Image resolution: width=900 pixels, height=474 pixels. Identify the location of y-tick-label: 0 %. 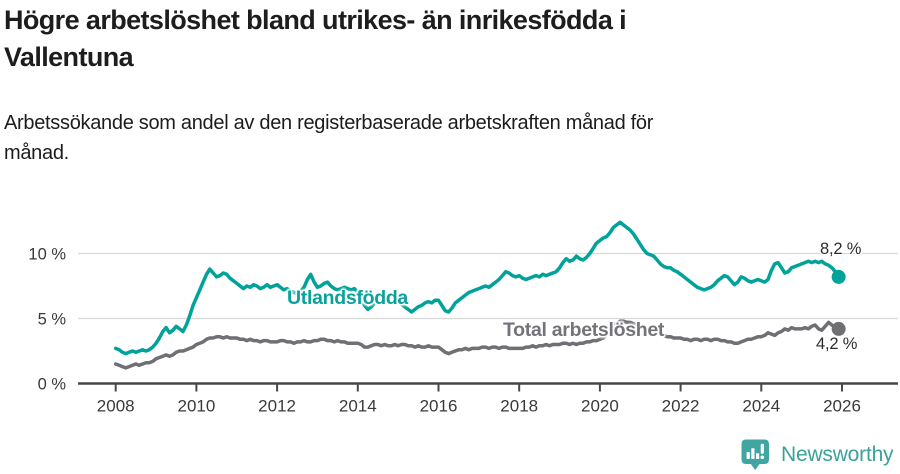
(52, 385).